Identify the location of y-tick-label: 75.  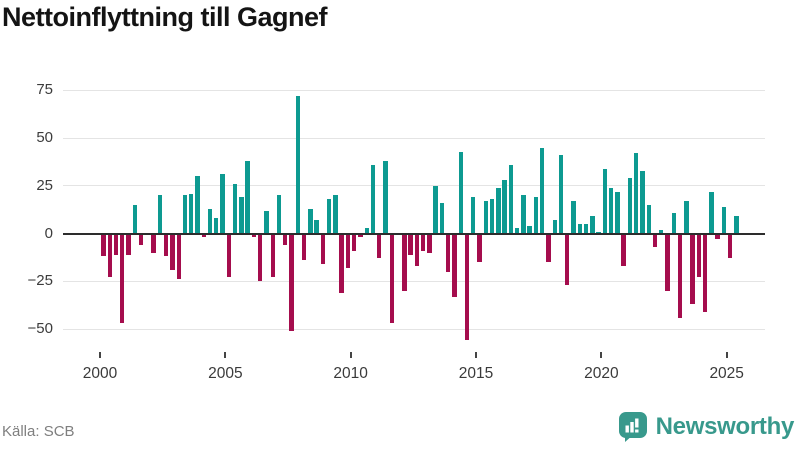
(44, 90).